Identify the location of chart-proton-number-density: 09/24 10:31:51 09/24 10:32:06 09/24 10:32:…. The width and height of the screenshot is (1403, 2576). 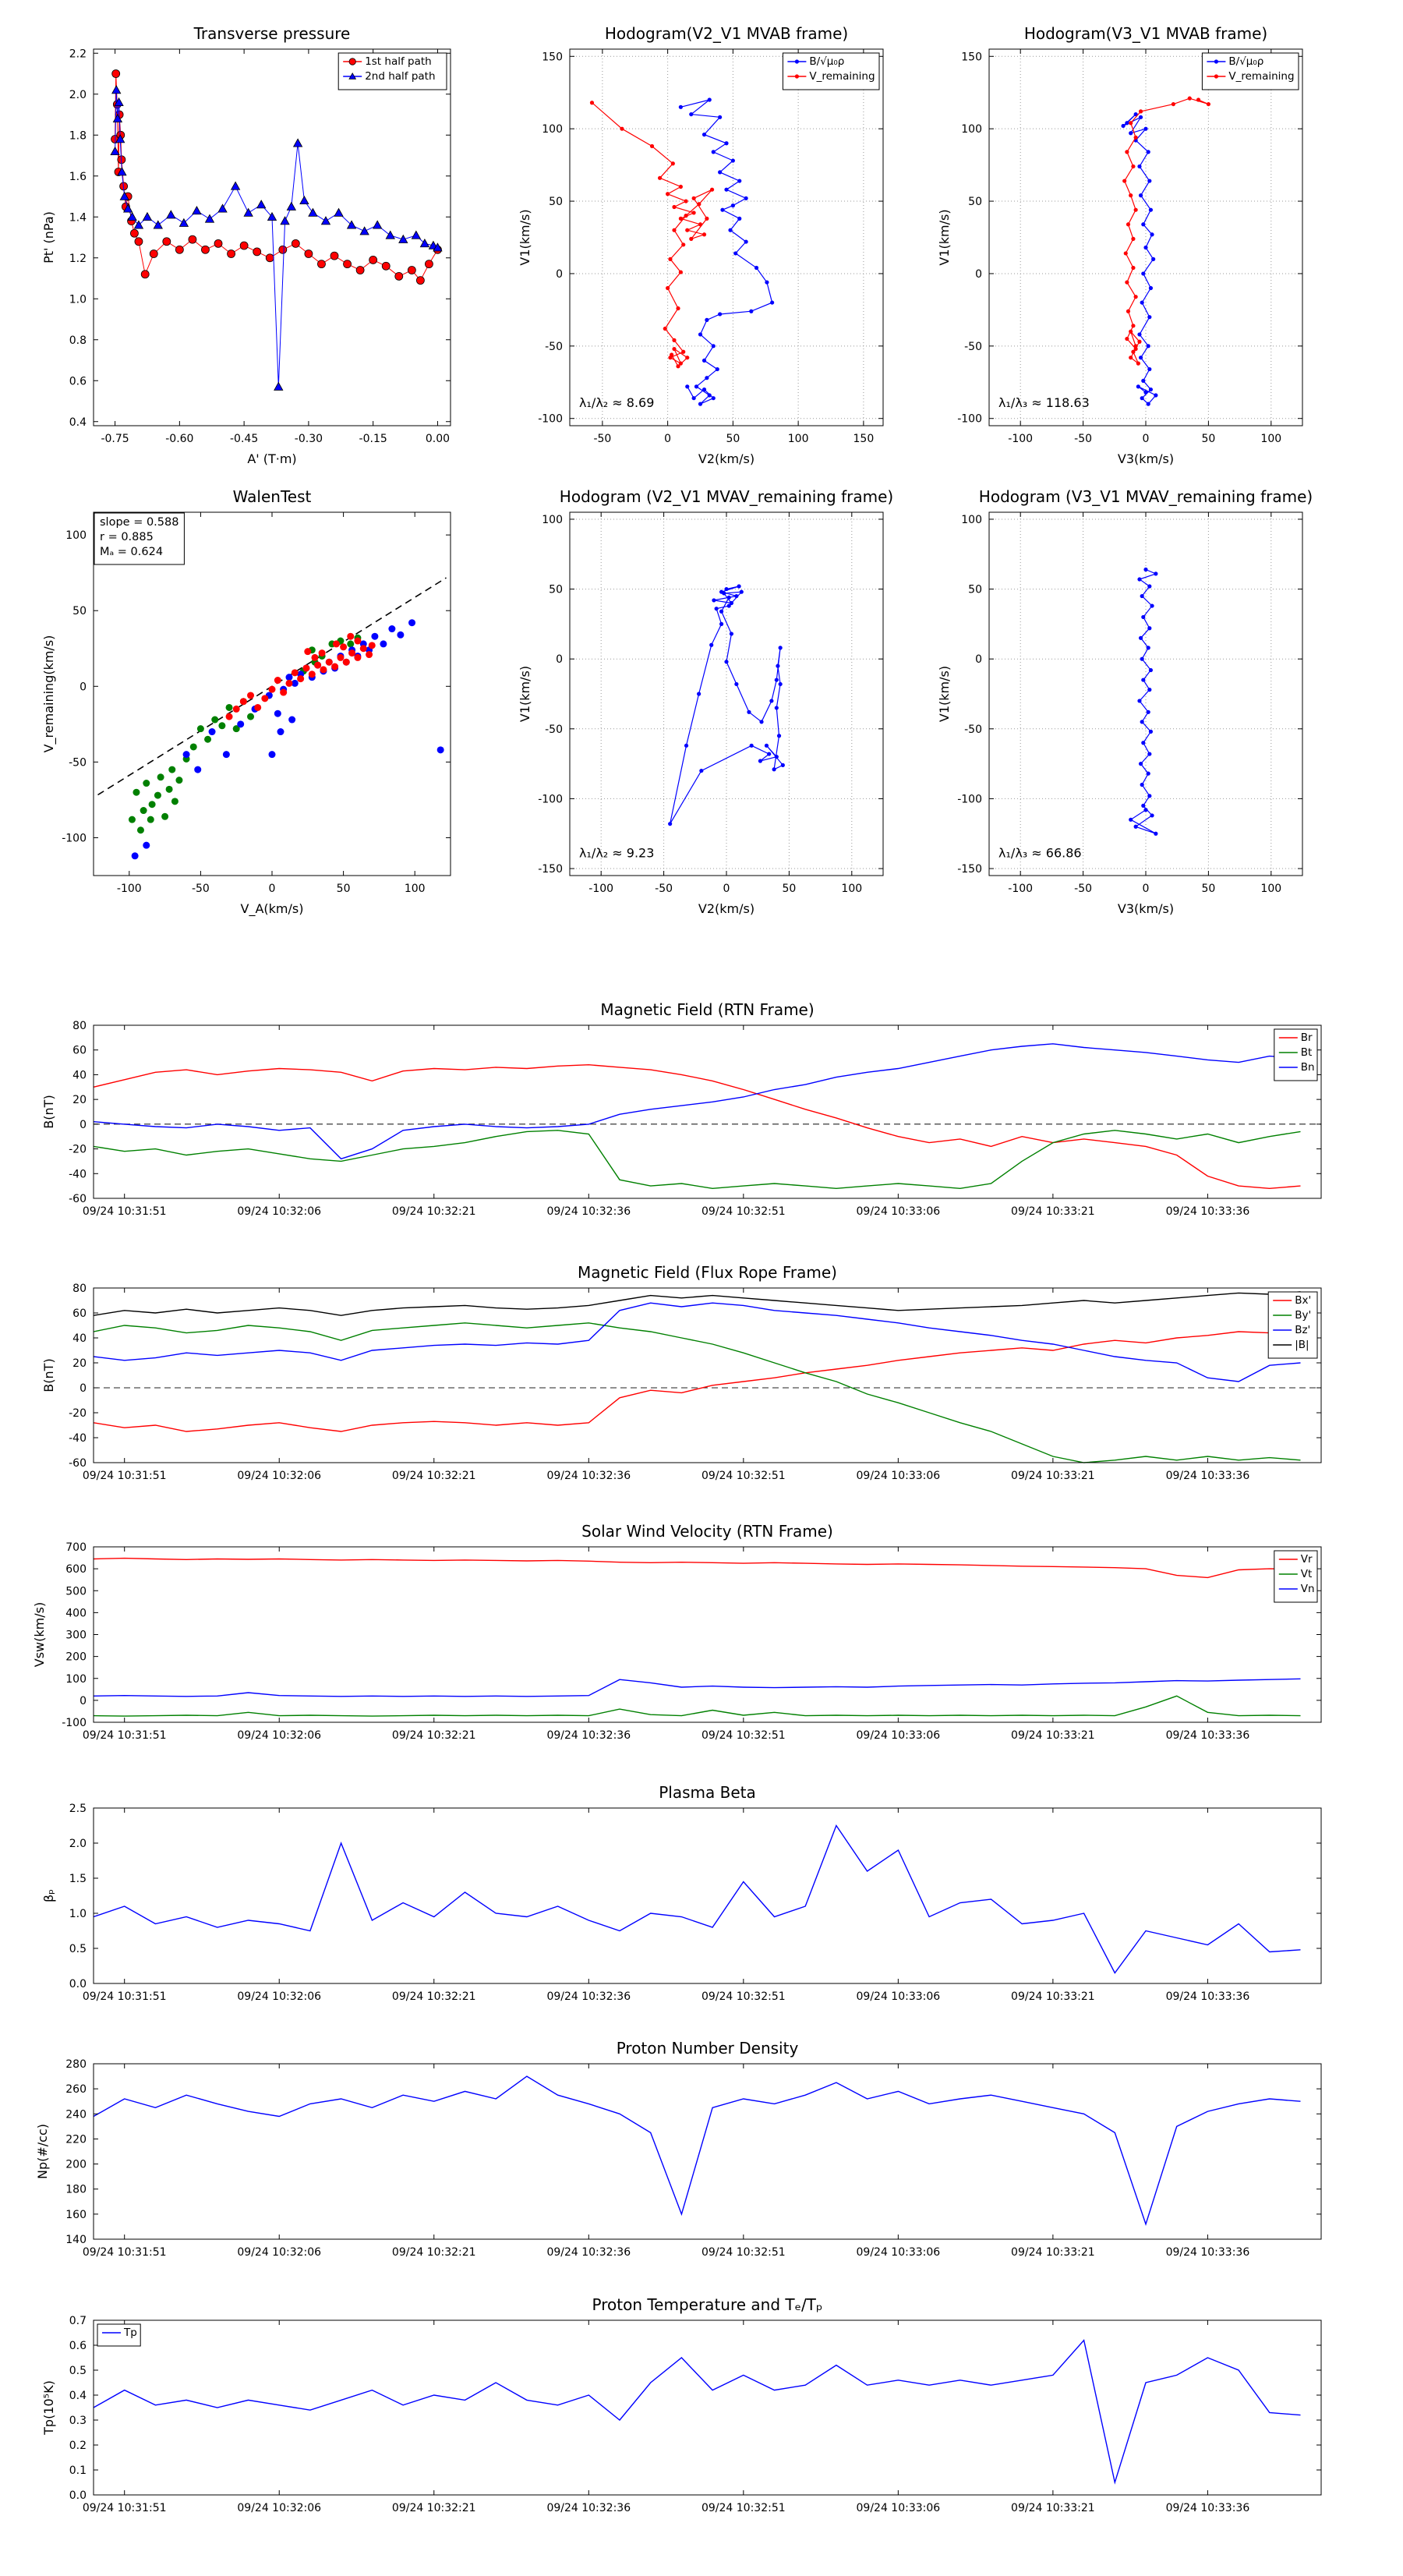
(678, 2149).